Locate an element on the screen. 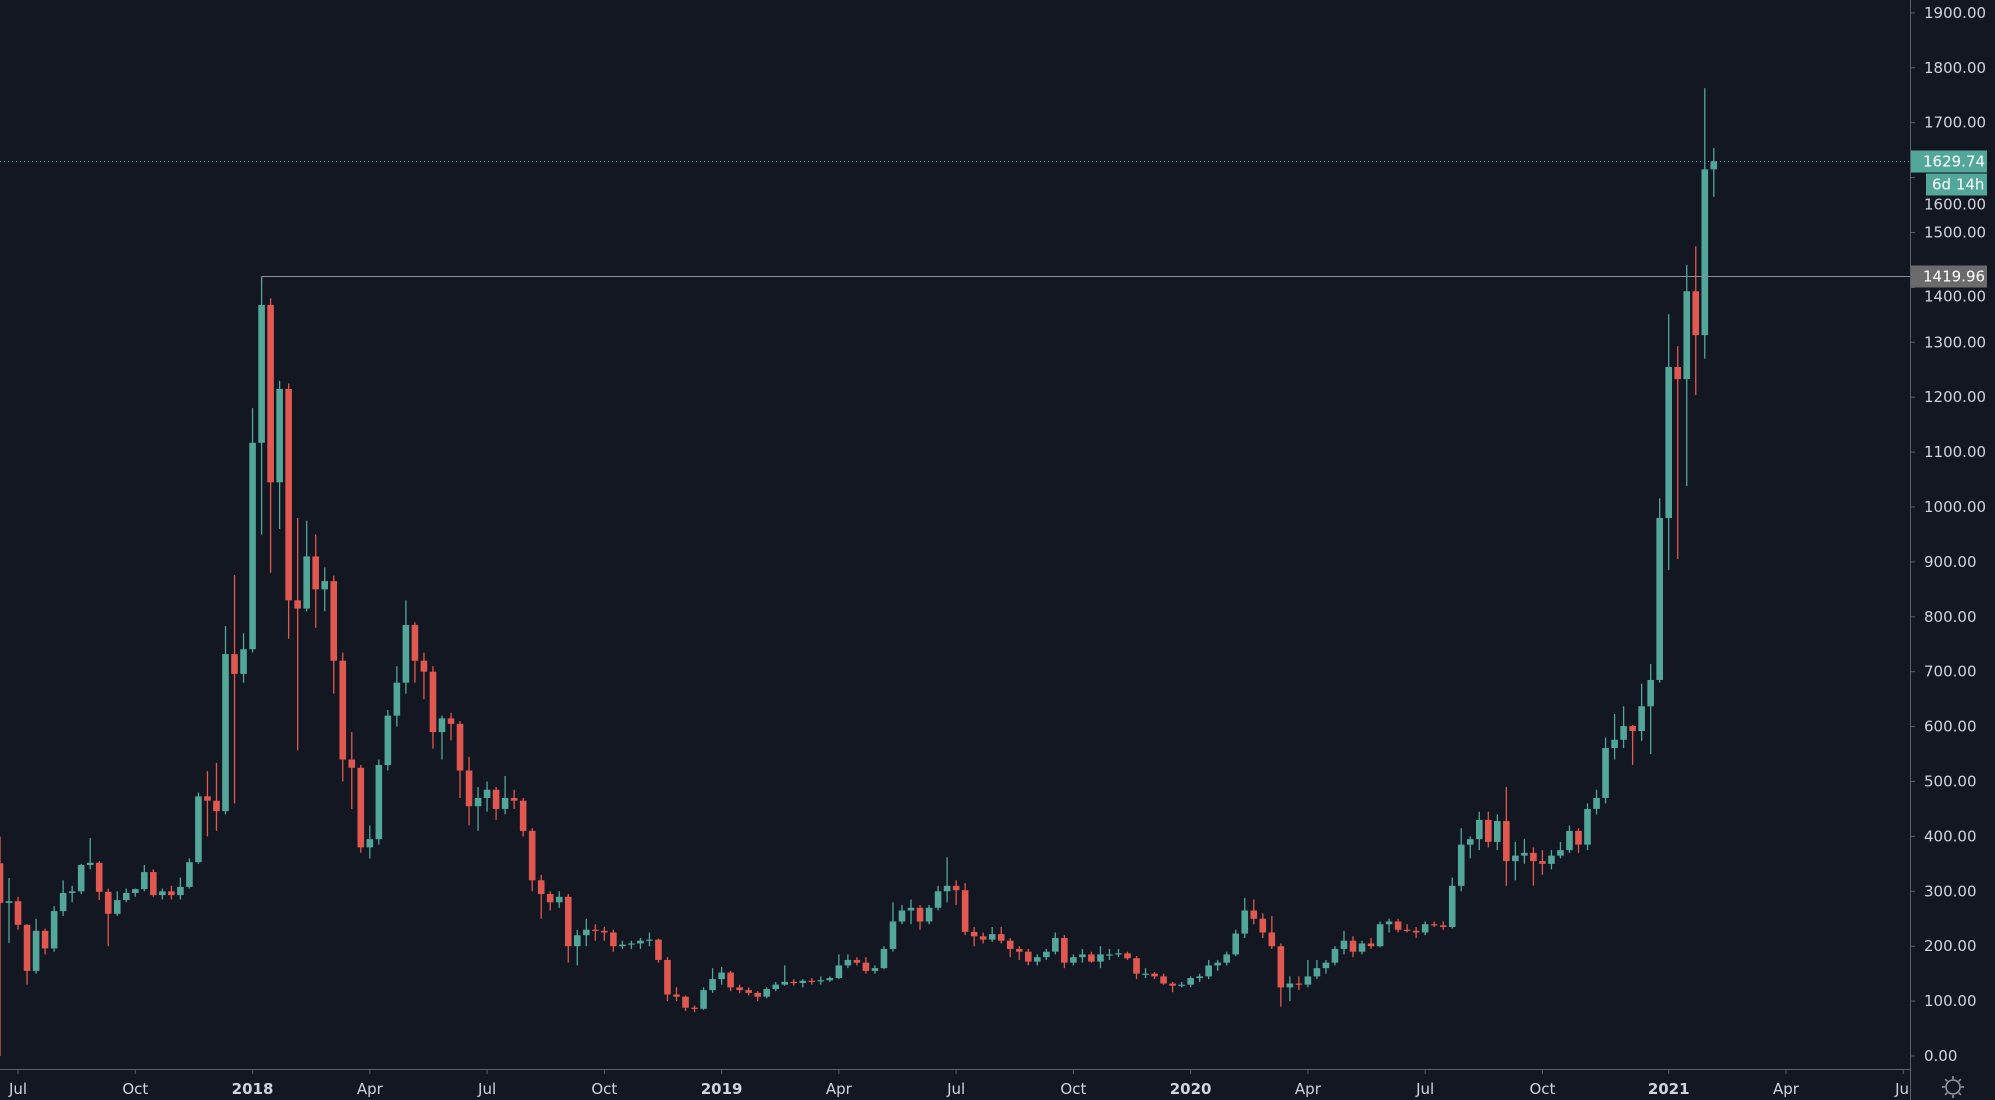  y-tick-label: 1700.00 is located at coordinates (1955, 123).